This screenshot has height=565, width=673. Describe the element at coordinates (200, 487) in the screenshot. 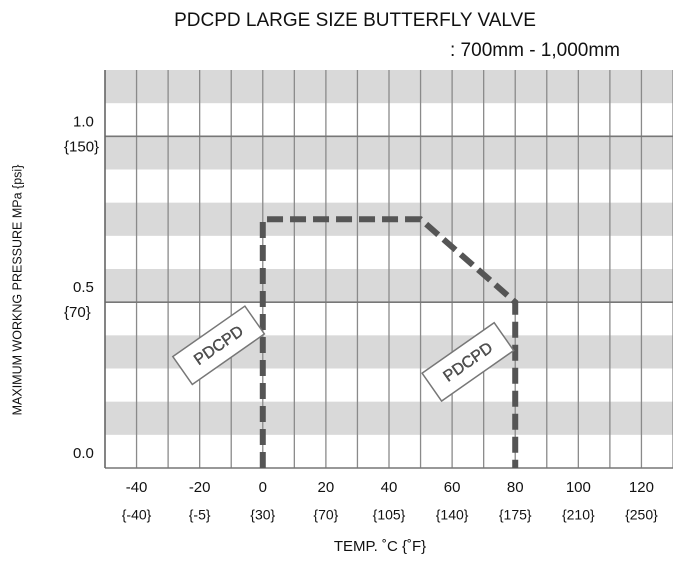

I see `x-tick-label: -20` at that location.